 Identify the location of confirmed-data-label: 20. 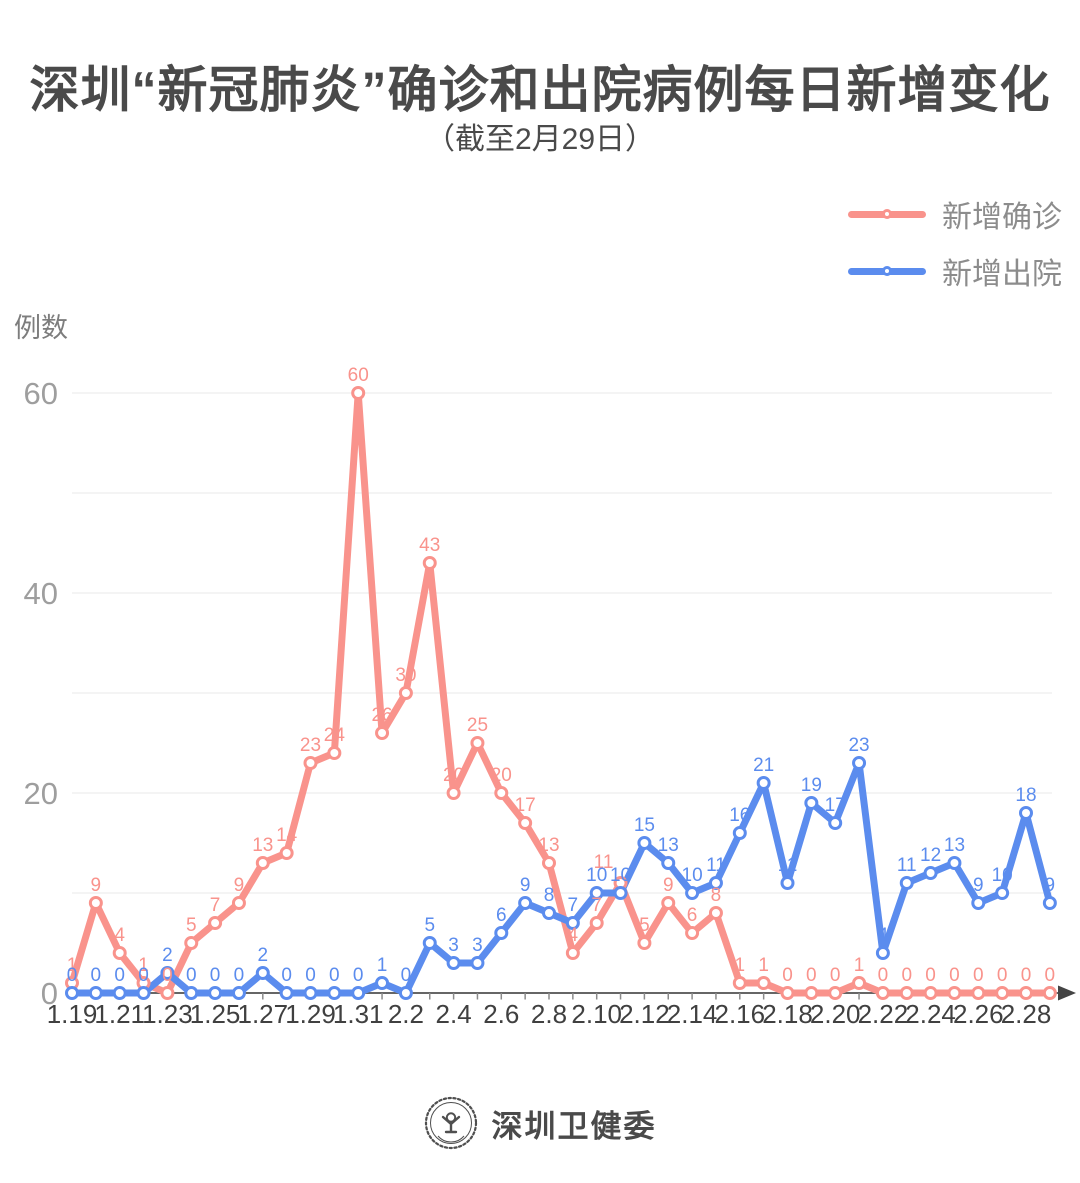
(501, 775).